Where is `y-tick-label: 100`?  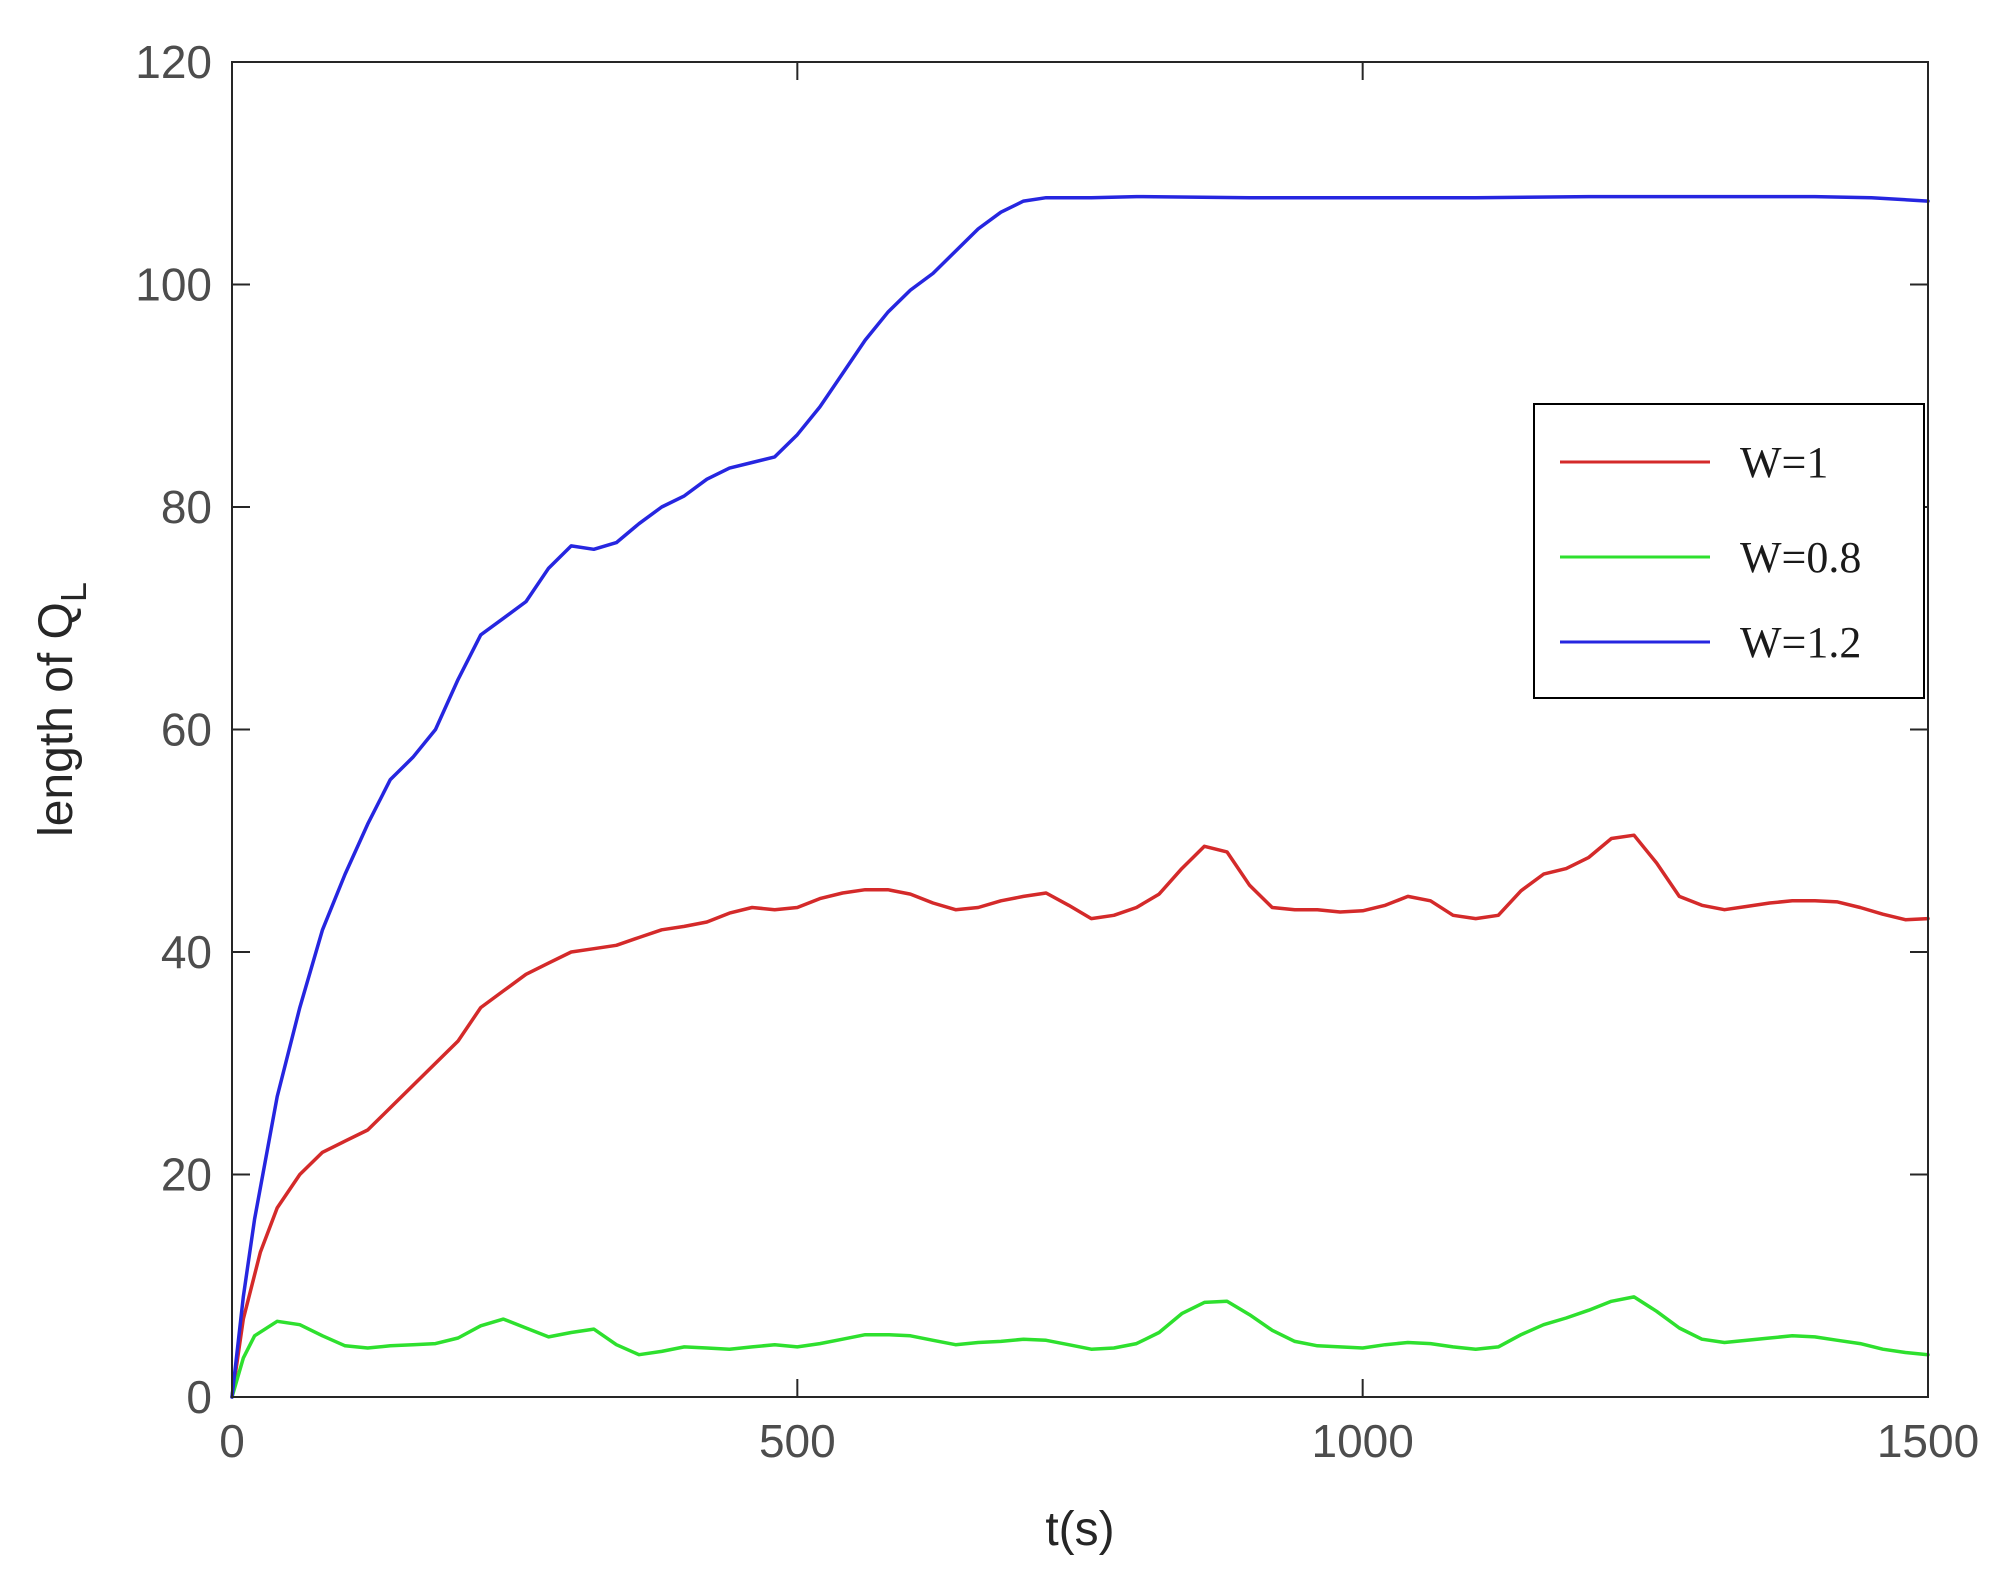
y-tick-label: 100 is located at coordinates (173, 285).